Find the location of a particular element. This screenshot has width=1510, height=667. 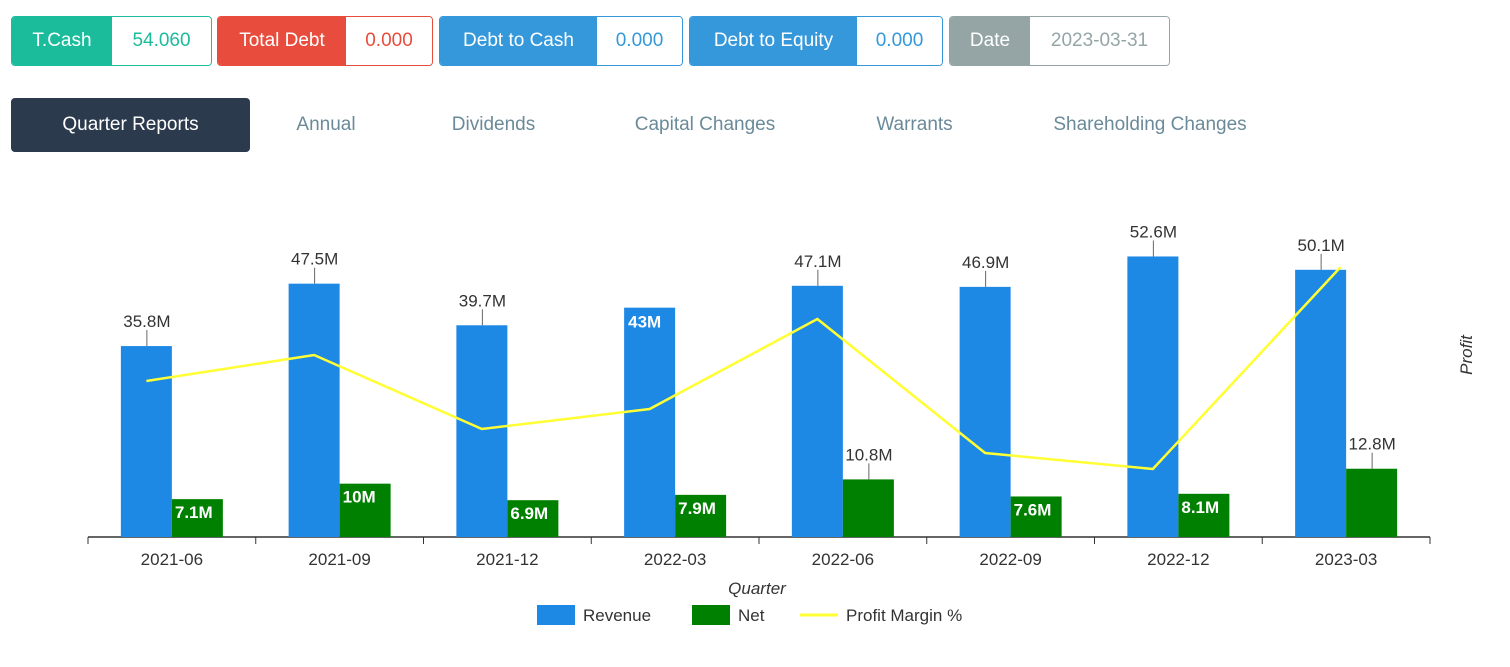

stat-value: 54.060 is located at coordinates (161, 41).